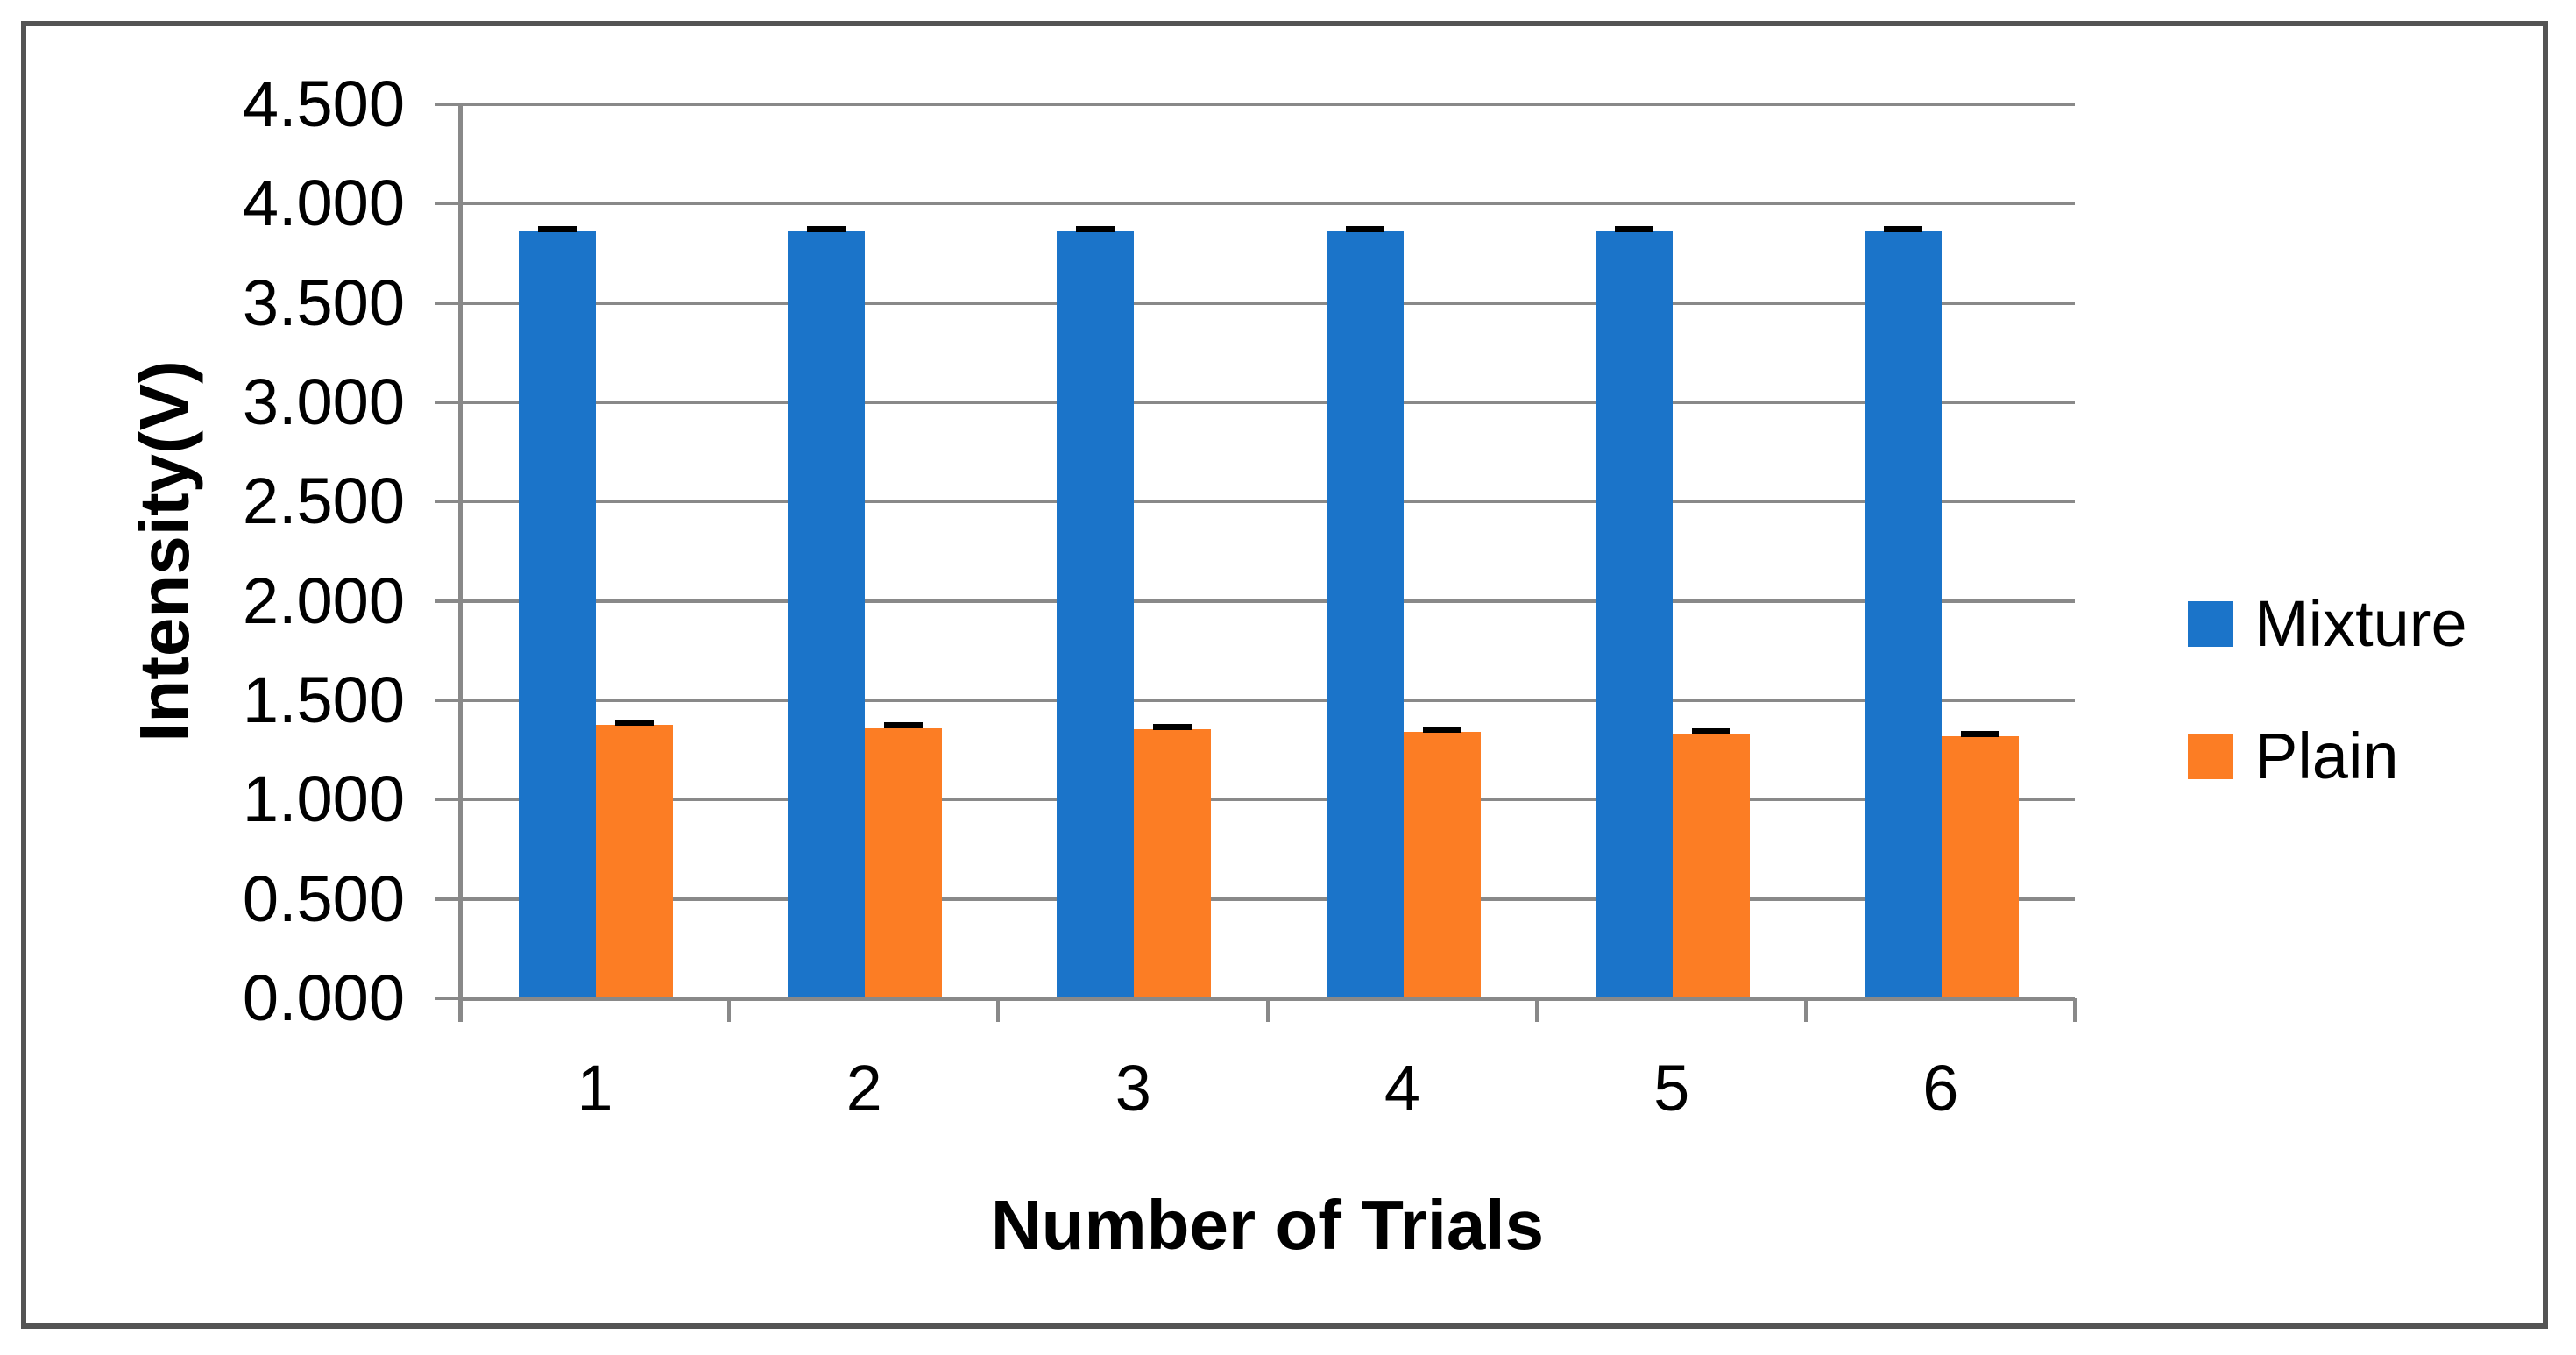 This screenshot has width=2576, height=1355. What do you see at coordinates (1671, 1088) in the screenshot?
I see `x-category-label-5: 5` at bounding box center [1671, 1088].